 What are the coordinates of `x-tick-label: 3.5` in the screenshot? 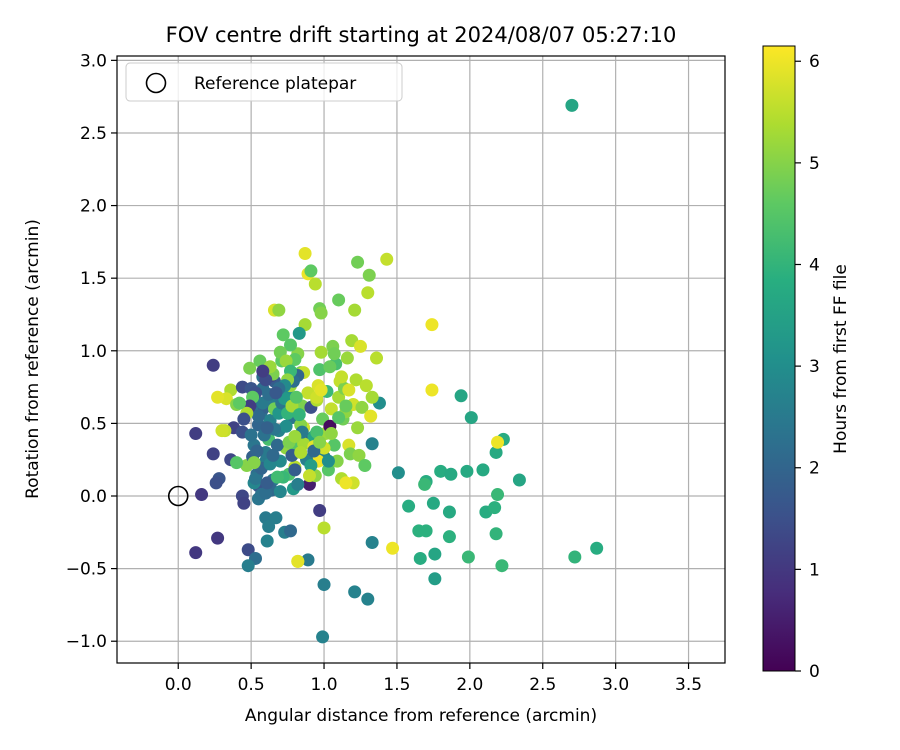 It's located at (688, 685).